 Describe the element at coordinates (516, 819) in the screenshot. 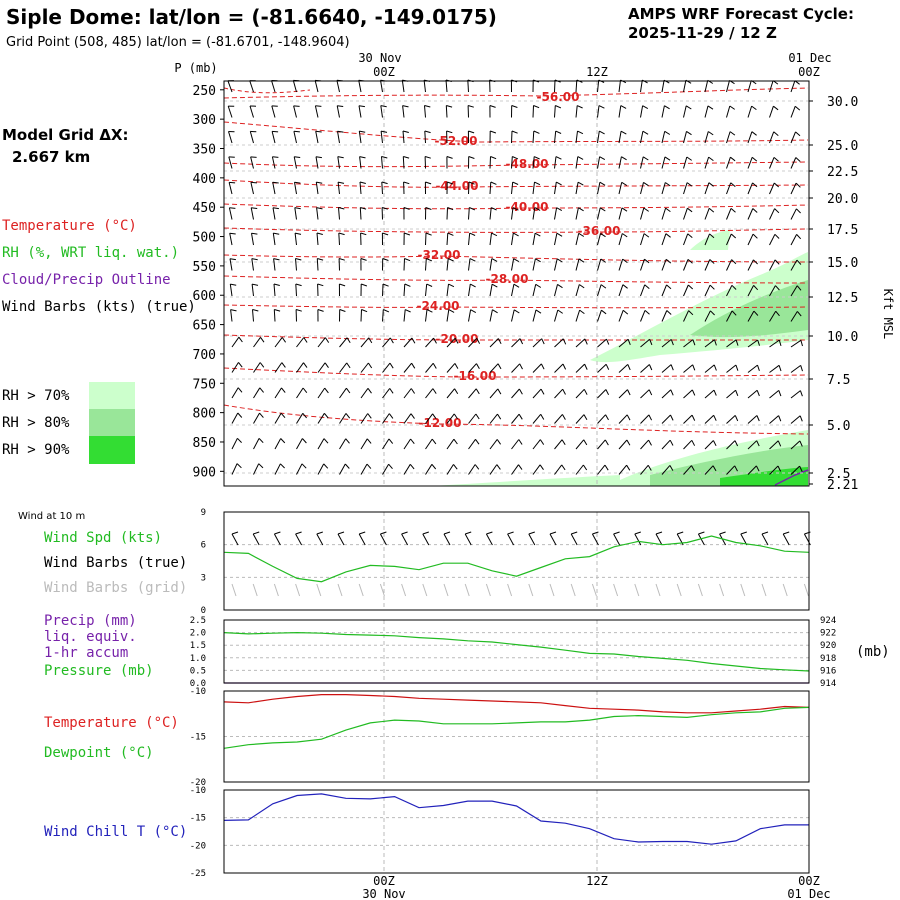

I see `windchill-line` at that location.